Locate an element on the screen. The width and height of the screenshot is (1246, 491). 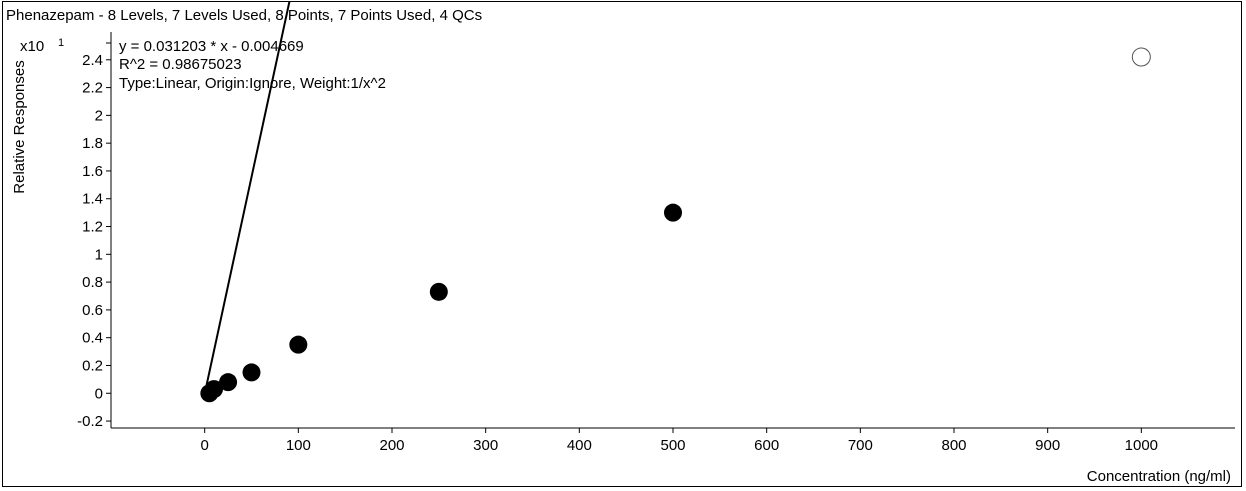
y-tick-label: 1.6 is located at coordinates (92, 171).